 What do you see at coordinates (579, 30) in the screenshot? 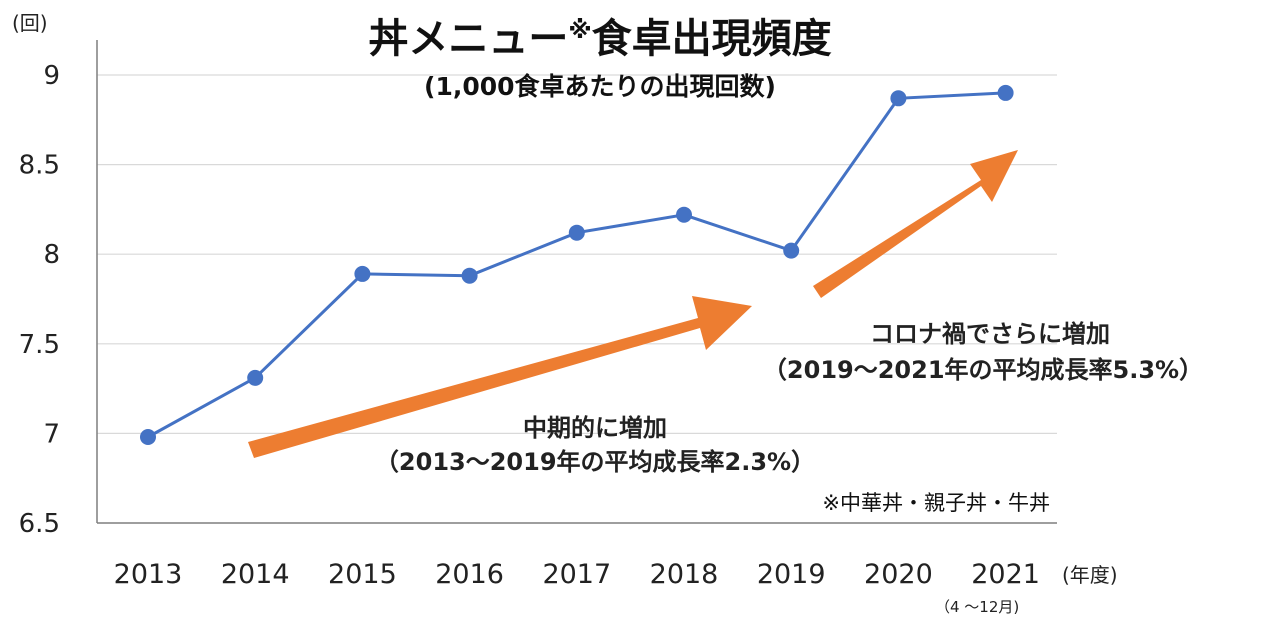
I see `title-mark: ※` at bounding box center [579, 30].